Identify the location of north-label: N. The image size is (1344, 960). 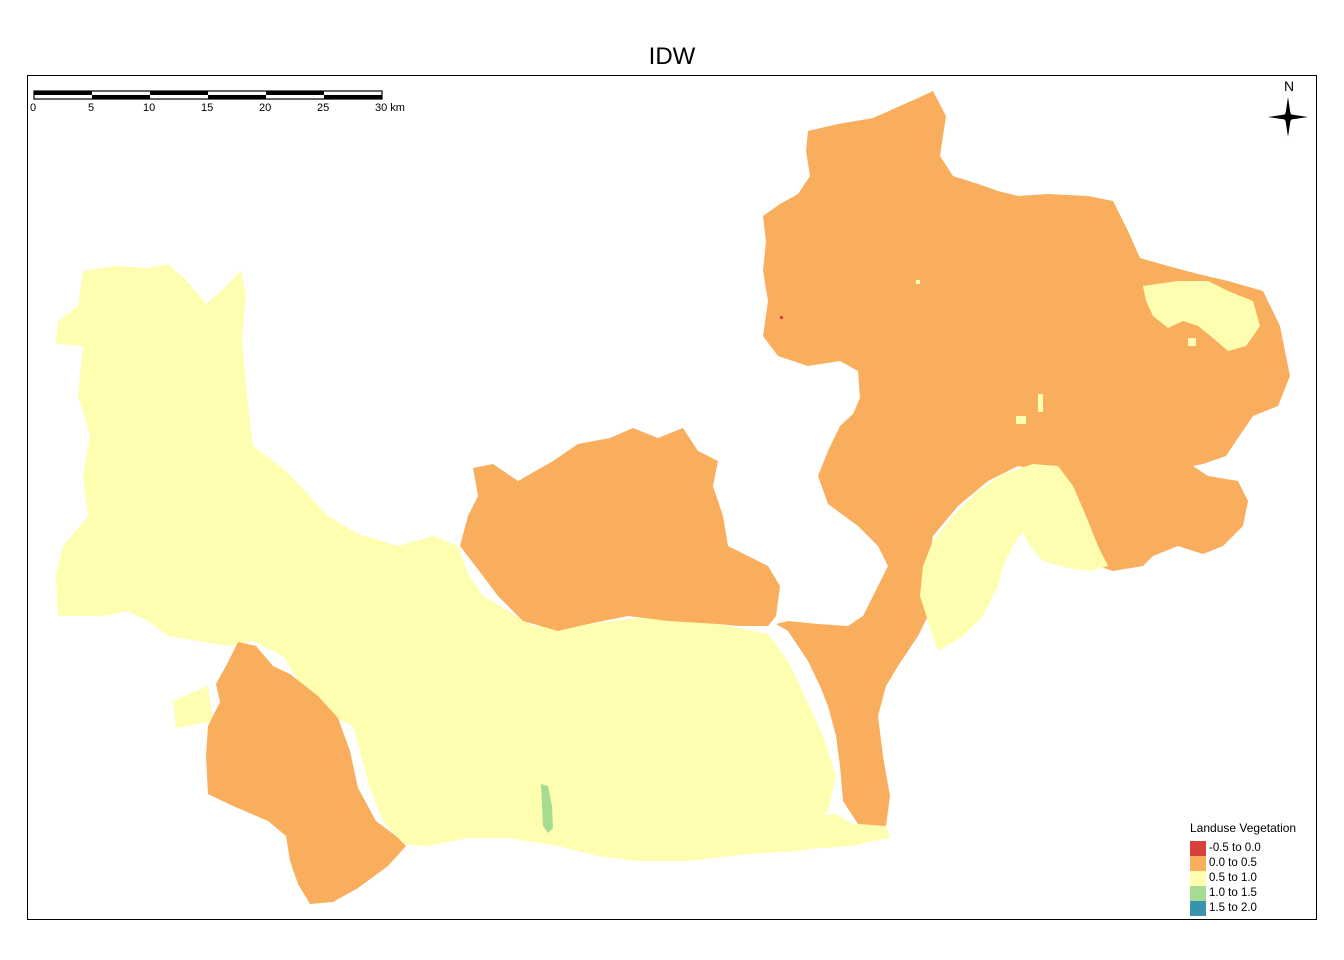
(1289, 86).